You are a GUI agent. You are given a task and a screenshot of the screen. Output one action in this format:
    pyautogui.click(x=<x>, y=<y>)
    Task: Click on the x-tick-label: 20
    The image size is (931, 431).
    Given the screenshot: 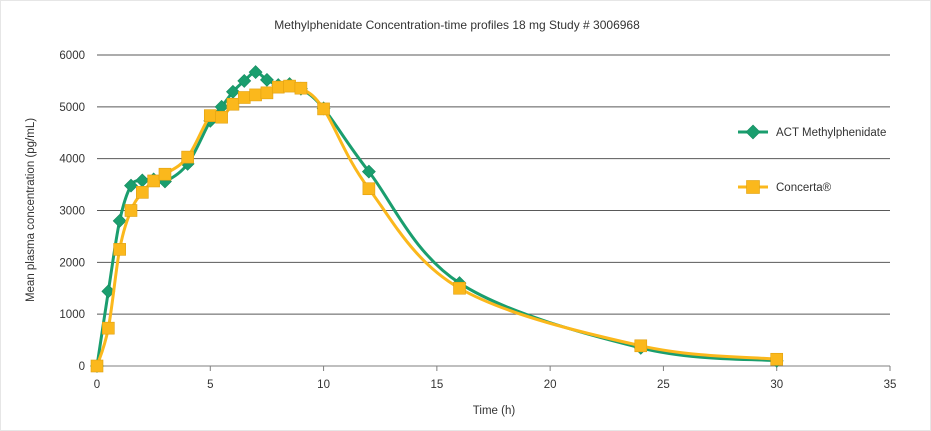 What is the action you would take?
    pyautogui.click(x=550, y=385)
    